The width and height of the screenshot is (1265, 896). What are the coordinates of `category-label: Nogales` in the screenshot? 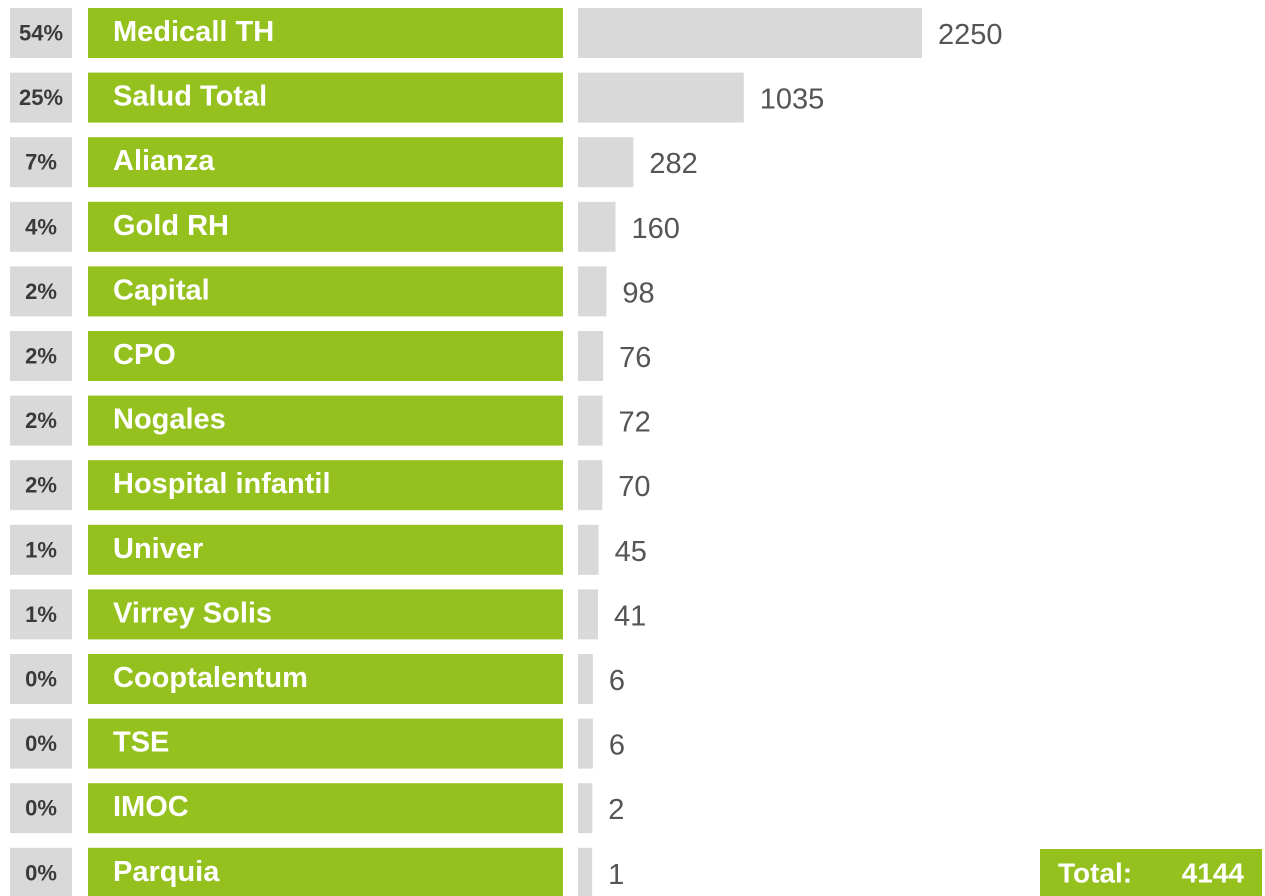 It's located at (169, 420).